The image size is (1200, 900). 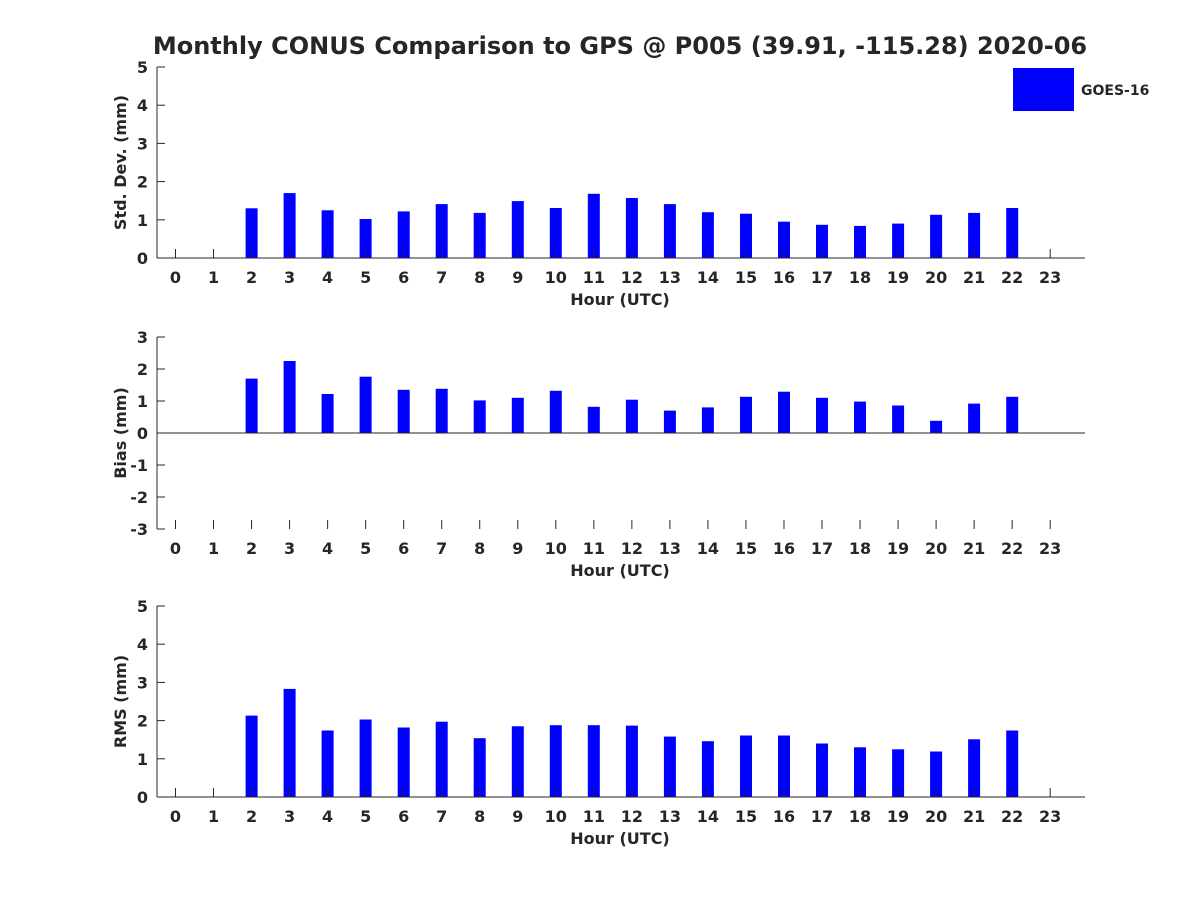 I want to click on x-tick-label: 21, so click(x=974, y=277).